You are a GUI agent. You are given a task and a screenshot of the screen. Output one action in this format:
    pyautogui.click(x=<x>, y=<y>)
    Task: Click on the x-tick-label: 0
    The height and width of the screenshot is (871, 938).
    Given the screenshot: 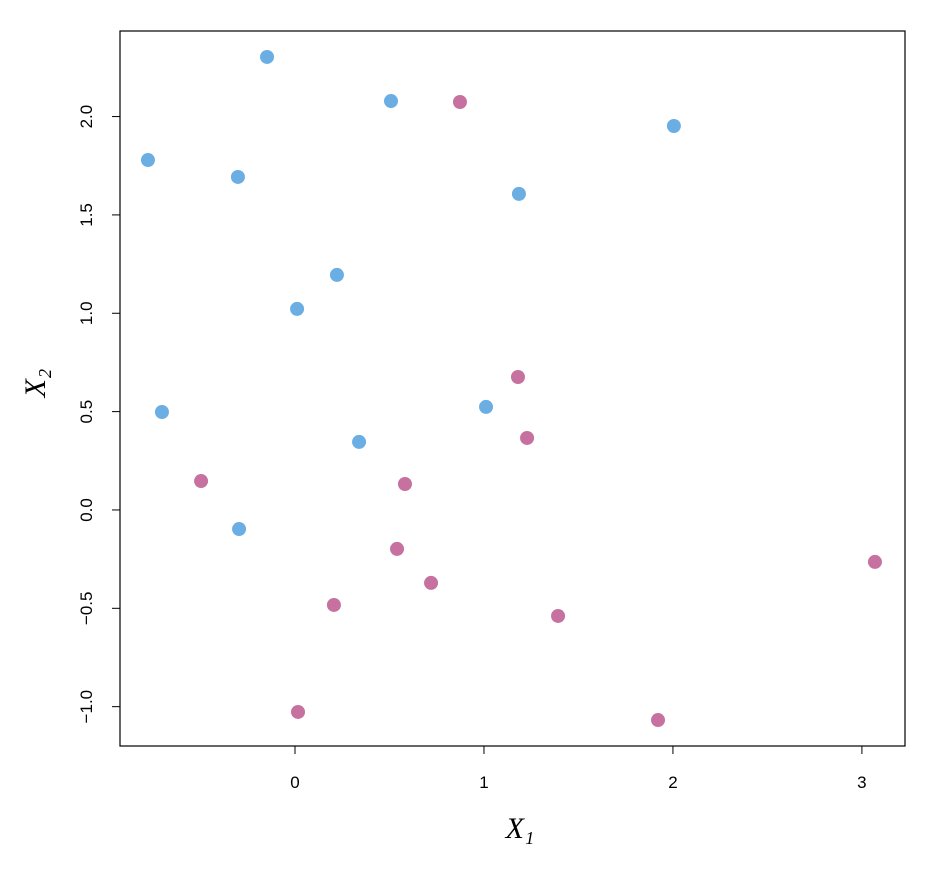 What is the action you would take?
    pyautogui.click(x=294, y=782)
    